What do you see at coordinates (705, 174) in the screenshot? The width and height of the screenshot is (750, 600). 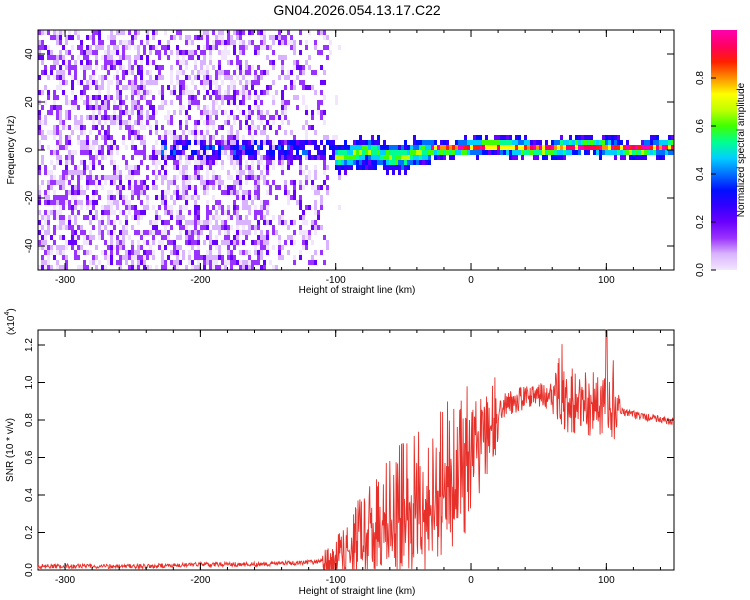 I see `colorbar-ticks: 0.00.20.40.60.8` at bounding box center [705, 174].